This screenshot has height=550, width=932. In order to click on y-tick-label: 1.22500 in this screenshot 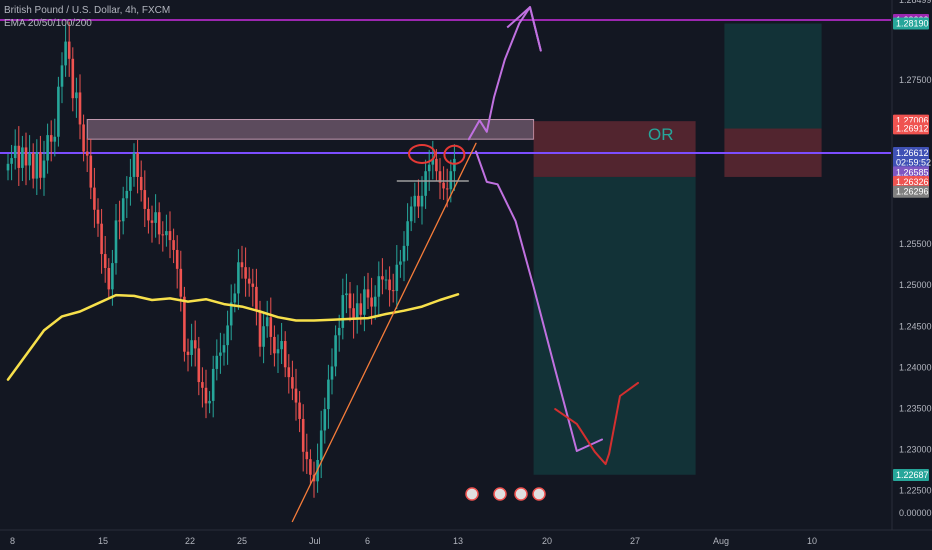, I will do `click(915, 490)`.